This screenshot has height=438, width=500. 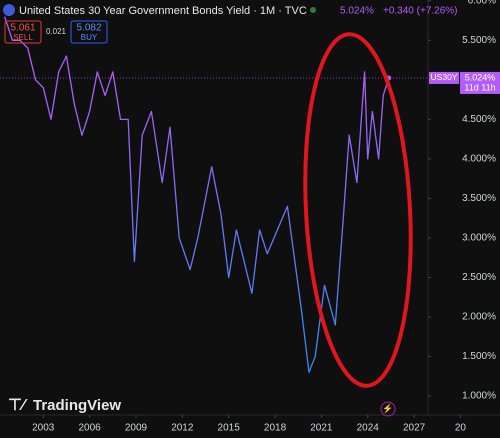 What do you see at coordinates (136, 428) in the screenshot?
I see `x-tick-label: 2009` at bounding box center [136, 428].